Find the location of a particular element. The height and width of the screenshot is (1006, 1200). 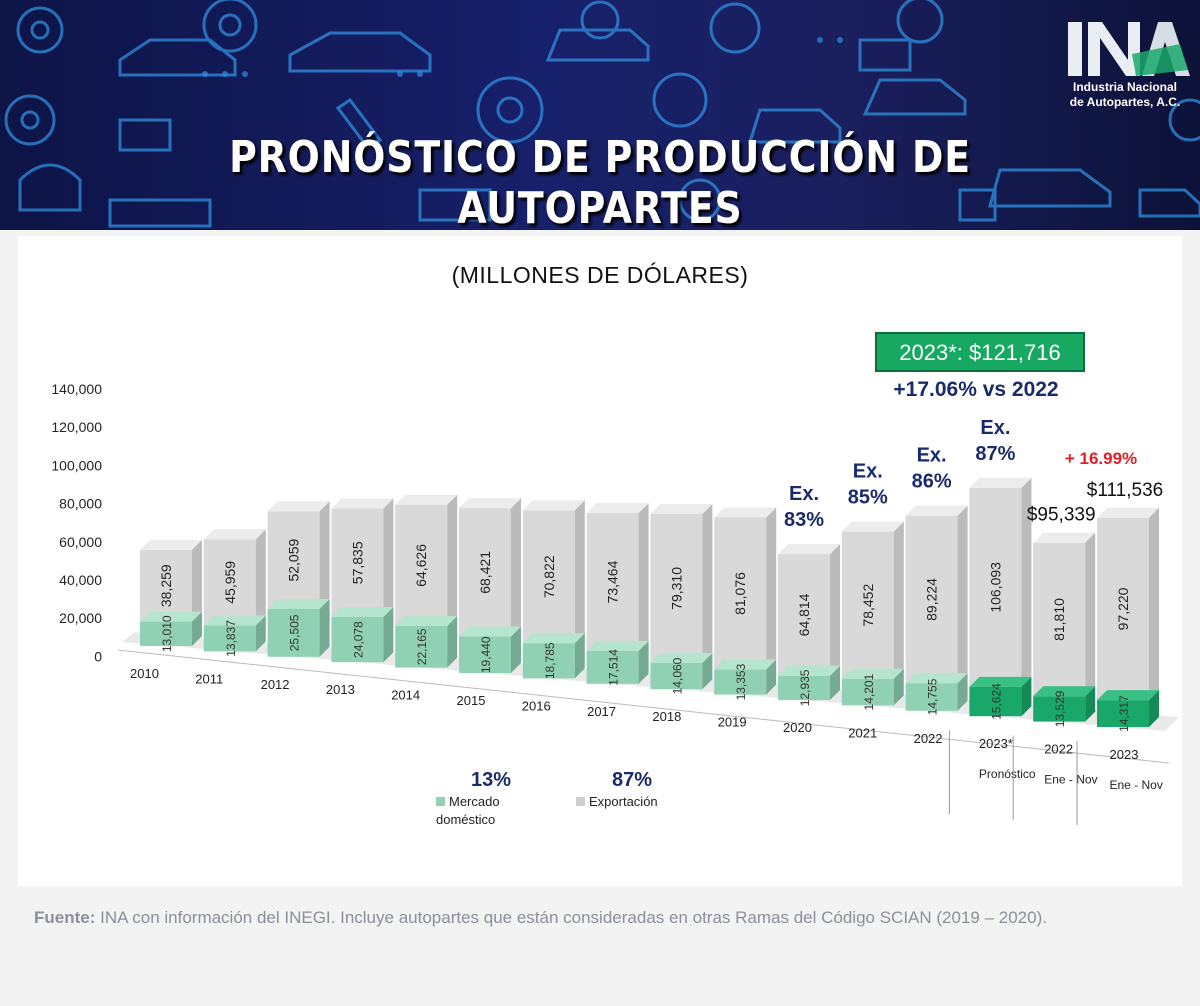

chart-subtitle: (MILLONES DE DÓLARES) is located at coordinates (600, 275).